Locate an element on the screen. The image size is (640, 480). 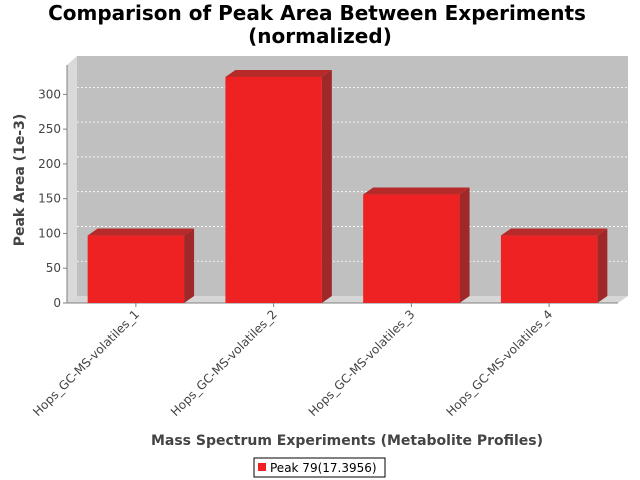
y-tick-label: 100 is located at coordinates (49, 233).